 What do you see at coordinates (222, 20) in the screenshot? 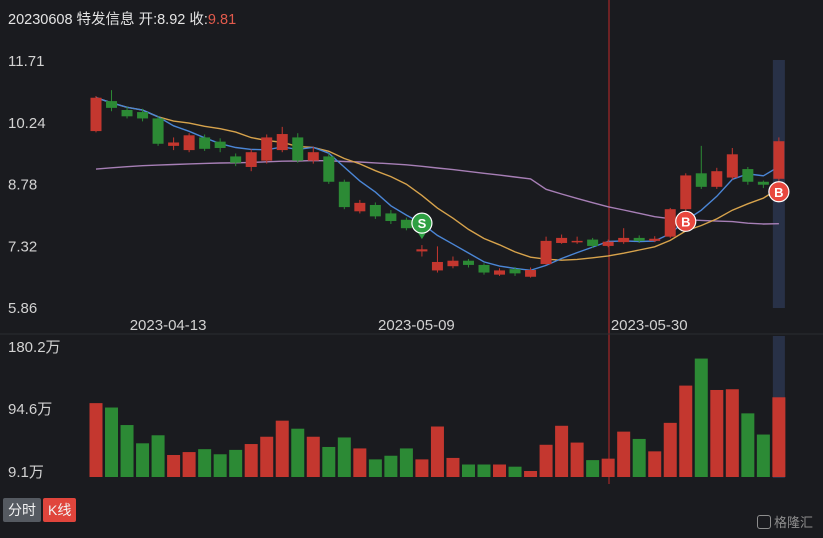
I see `close-value: 9.81` at bounding box center [222, 20].